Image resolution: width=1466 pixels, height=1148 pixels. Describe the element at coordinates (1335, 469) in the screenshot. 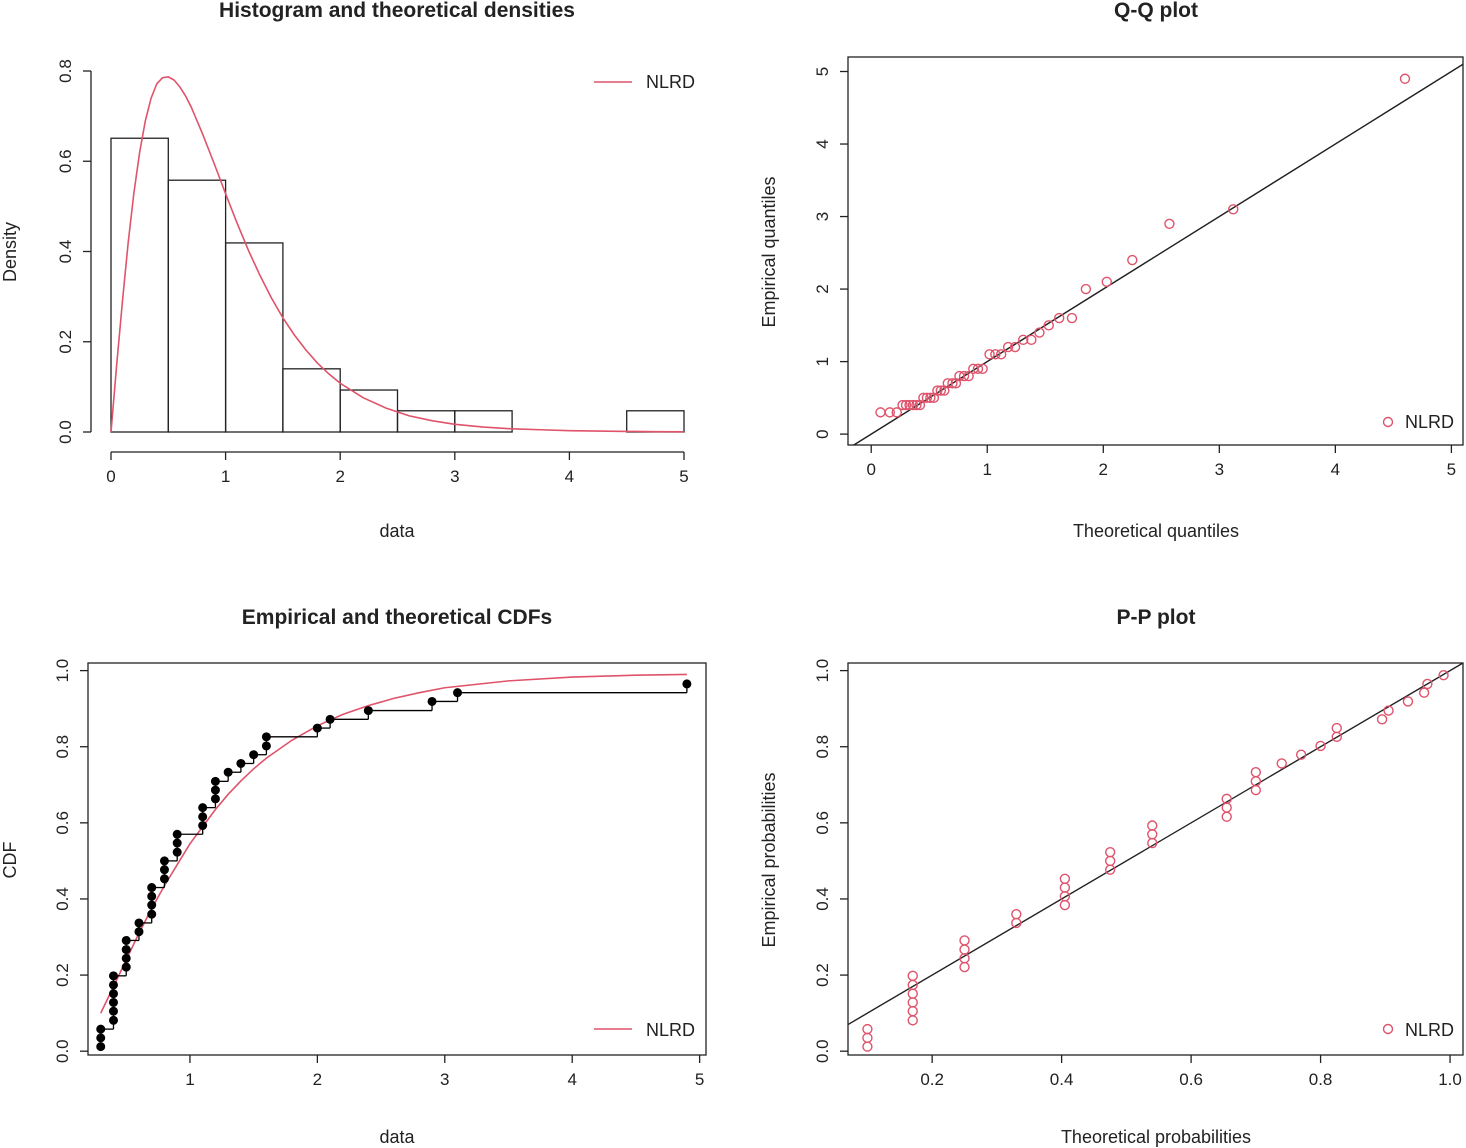

I see `qq-plot-x-tick-label: 4` at that location.